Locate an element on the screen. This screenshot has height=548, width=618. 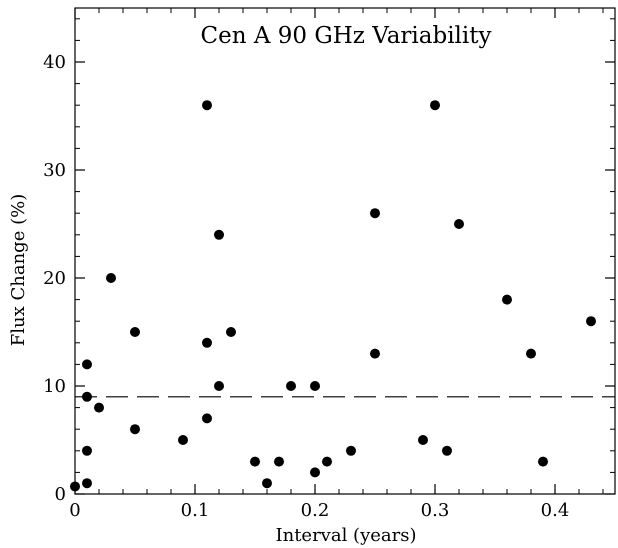
y-tick-label: 40 is located at coordinates (54, 62).